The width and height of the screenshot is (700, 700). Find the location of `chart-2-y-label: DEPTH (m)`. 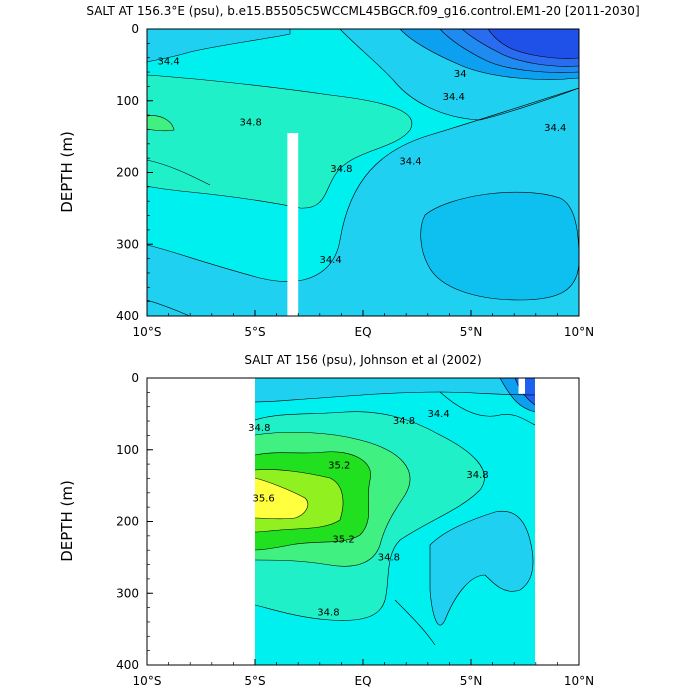

chart-2-y-label: DEPTH (m) is located at coordinates (67, 521).